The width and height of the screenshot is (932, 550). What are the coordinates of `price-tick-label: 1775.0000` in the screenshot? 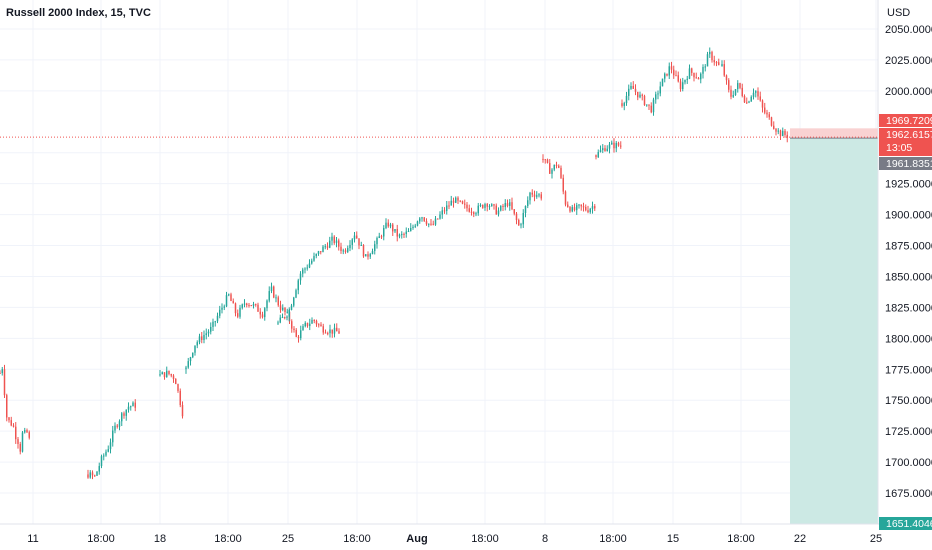 It's located at (908, 370).